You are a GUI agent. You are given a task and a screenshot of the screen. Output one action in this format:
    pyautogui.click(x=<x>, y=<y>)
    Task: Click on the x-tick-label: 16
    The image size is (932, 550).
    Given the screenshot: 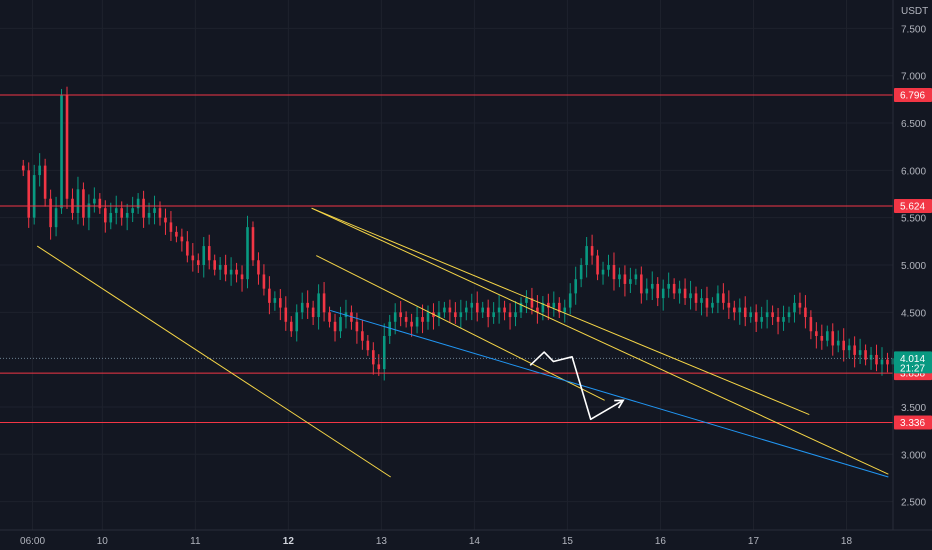 What is the action you would take?
    pyautogui.click(x=661, y=541)
    